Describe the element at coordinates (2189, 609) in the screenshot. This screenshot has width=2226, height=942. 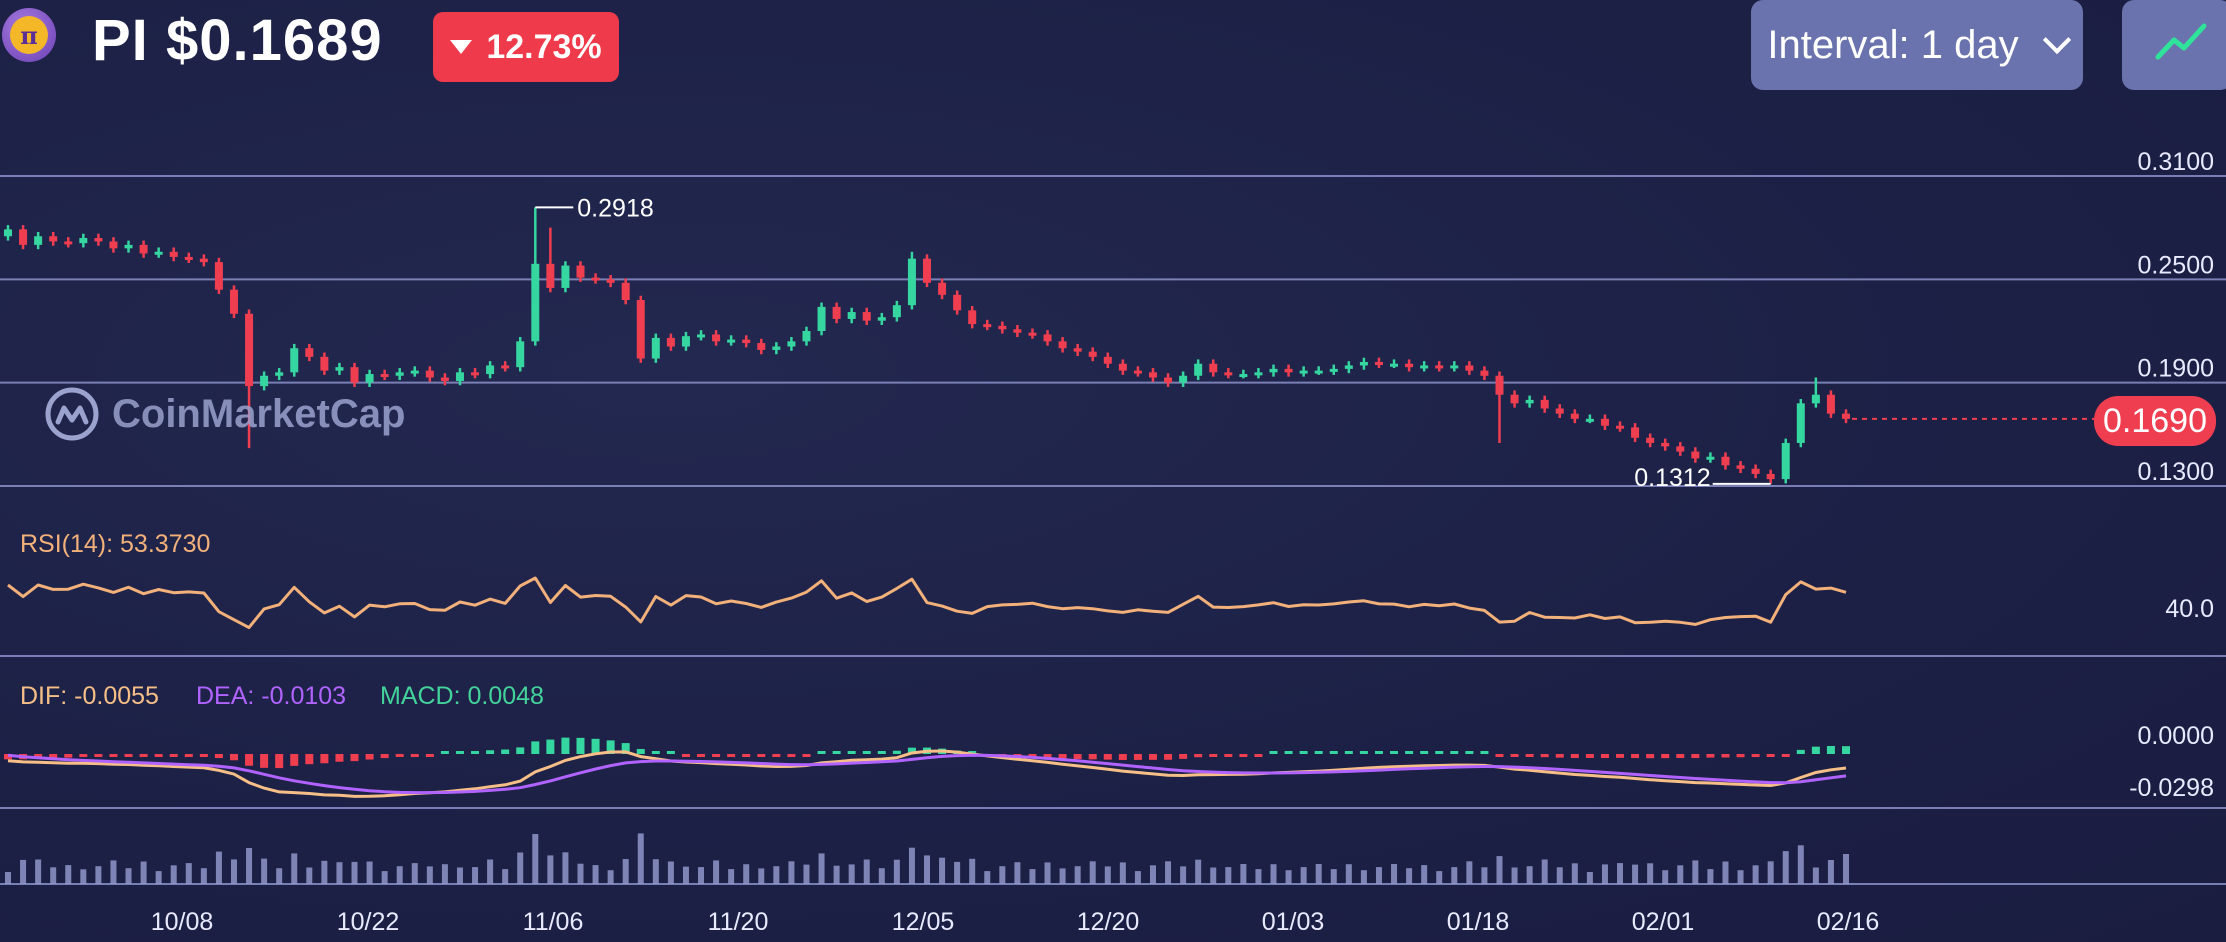
I see `rsi-tick-label: 40.0` at that location.